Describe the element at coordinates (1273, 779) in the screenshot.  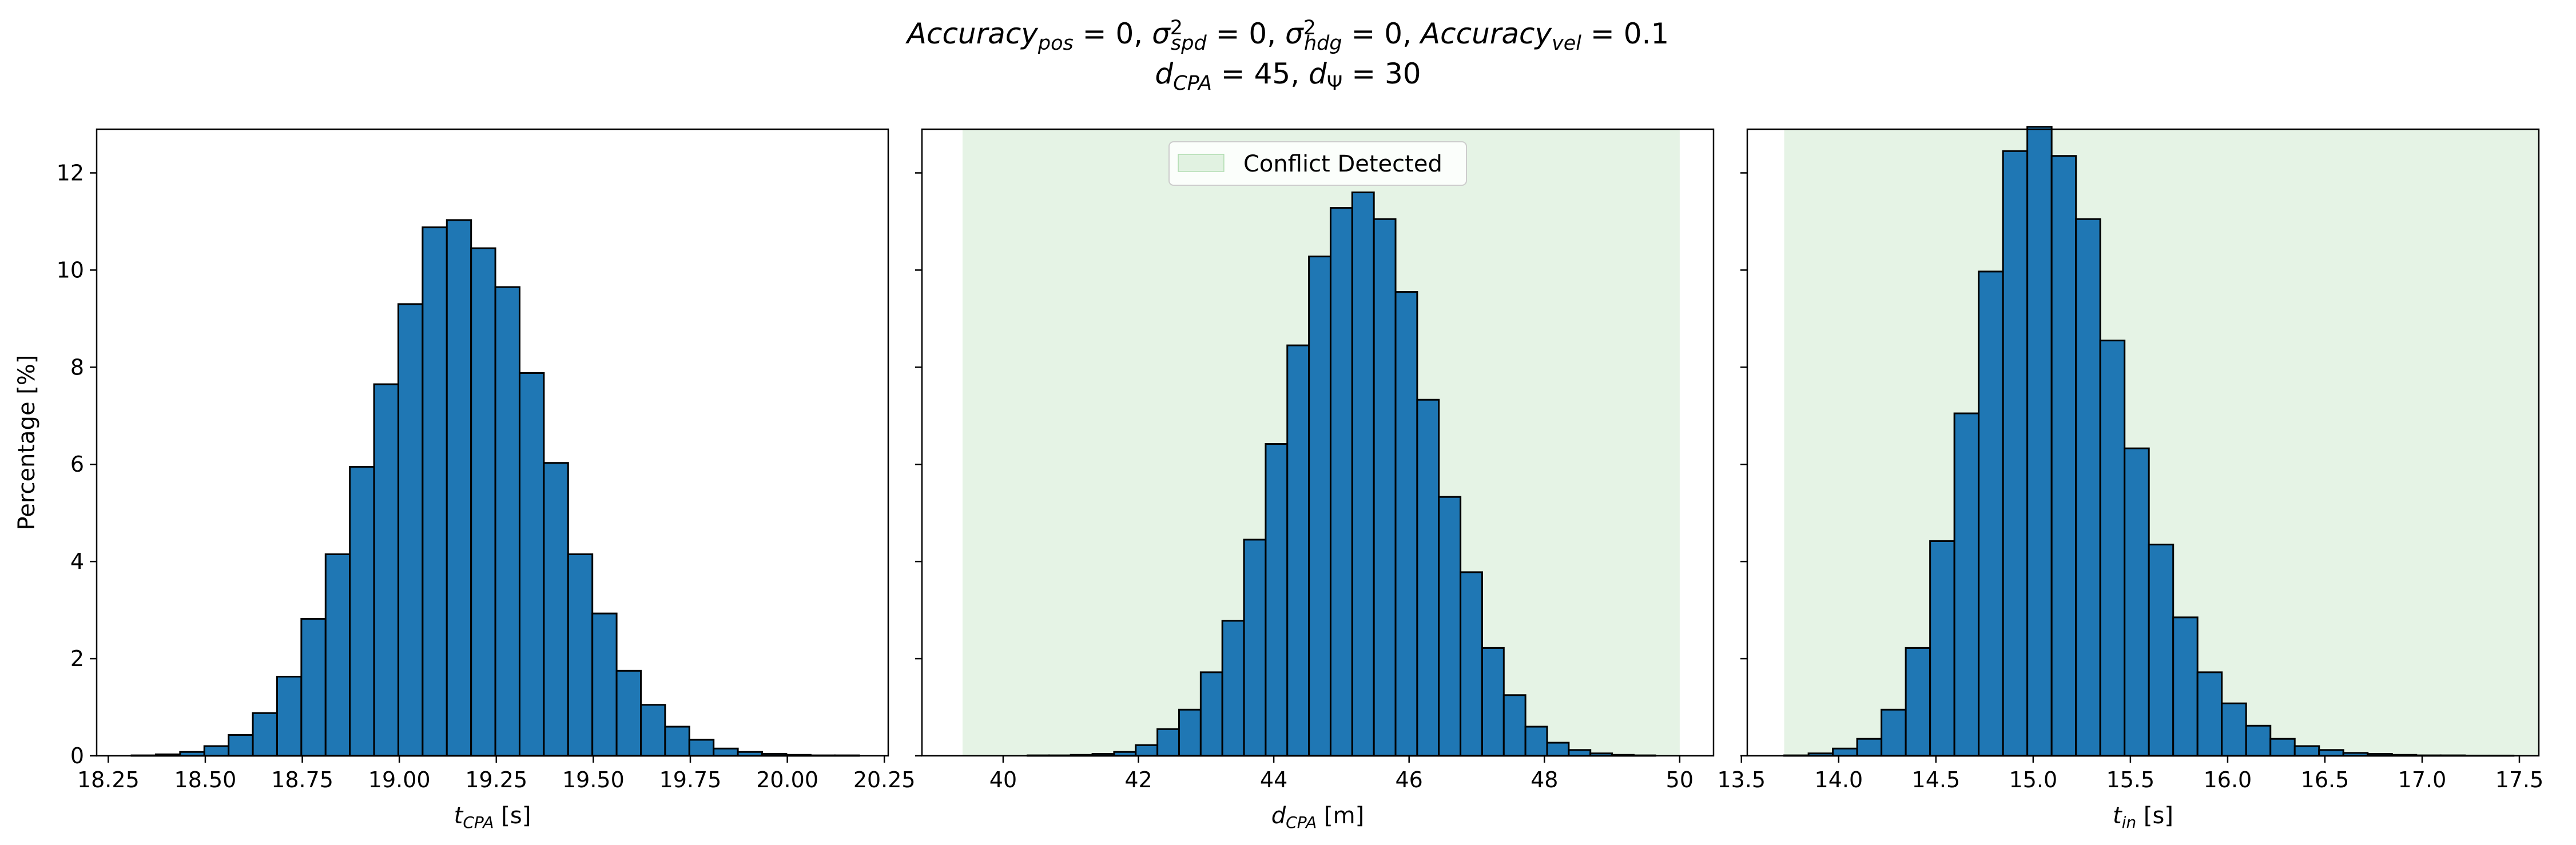
I see `x-tick-label: 44` at that location.